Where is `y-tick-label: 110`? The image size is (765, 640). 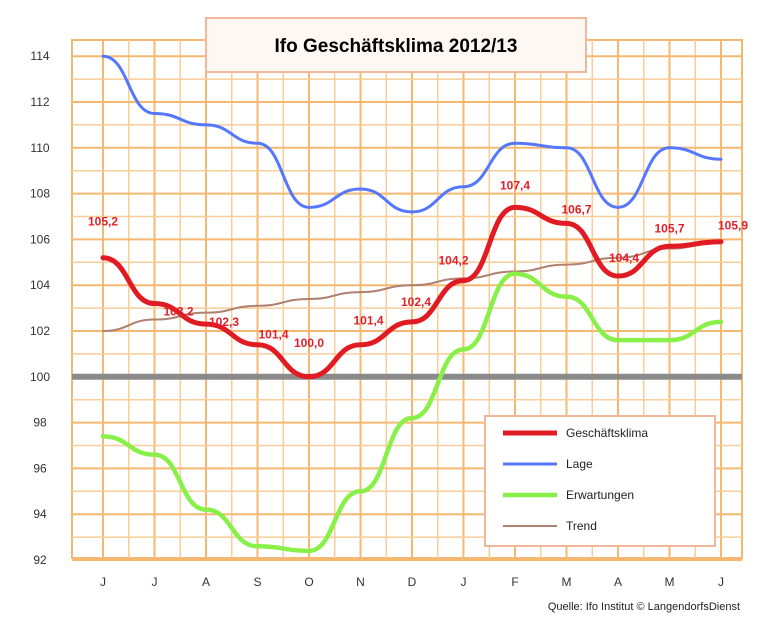 y-tick-label: 110 is located at coordinates (39, 148).